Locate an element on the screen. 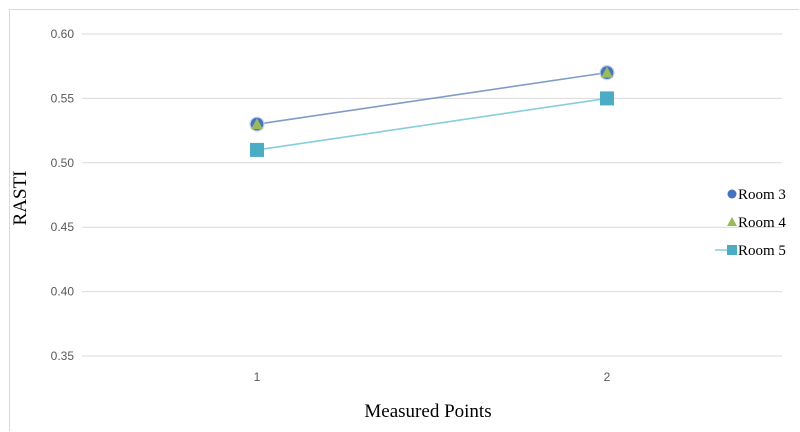  y-tick-label: 0.60 is located at coordinates (63, 34).